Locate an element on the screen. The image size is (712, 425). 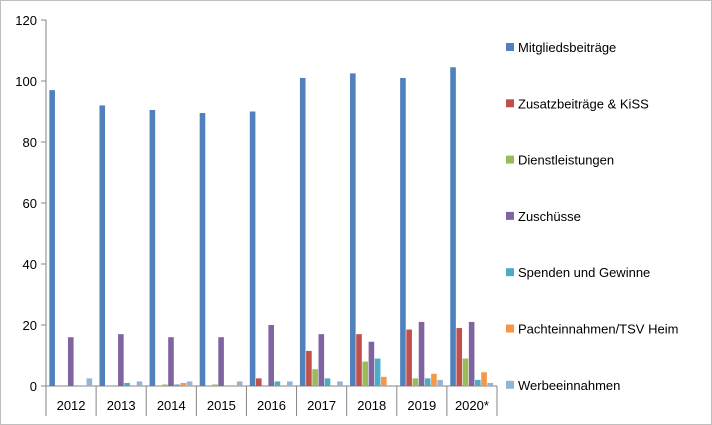
x-tick-label: 2020* is located at coordinates (472, 405).